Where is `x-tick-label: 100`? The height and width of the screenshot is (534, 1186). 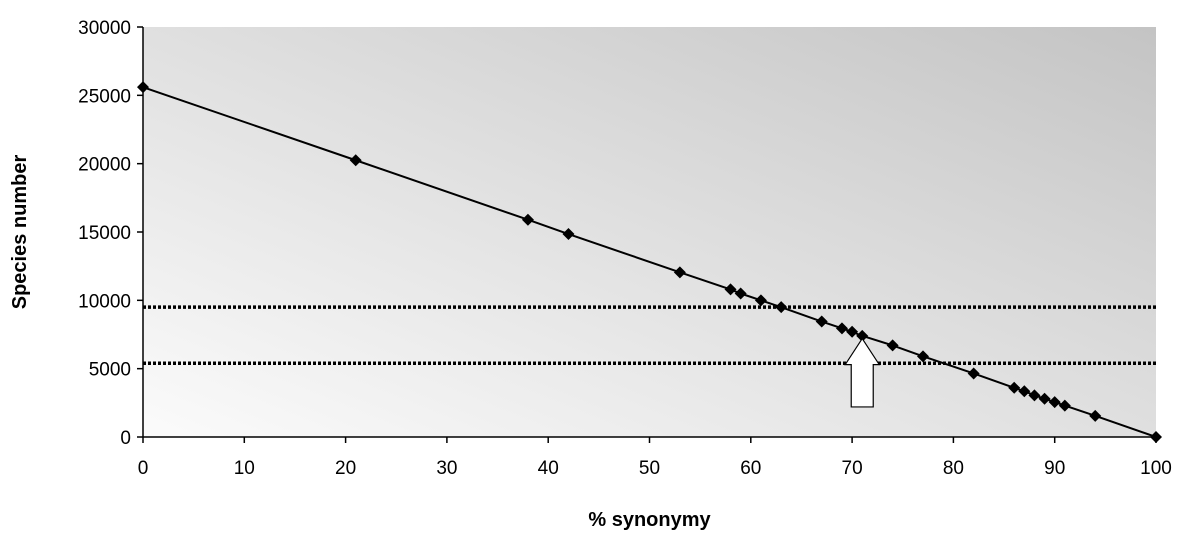
x-tick-label: 100 is located at coordinates (1156, 468).